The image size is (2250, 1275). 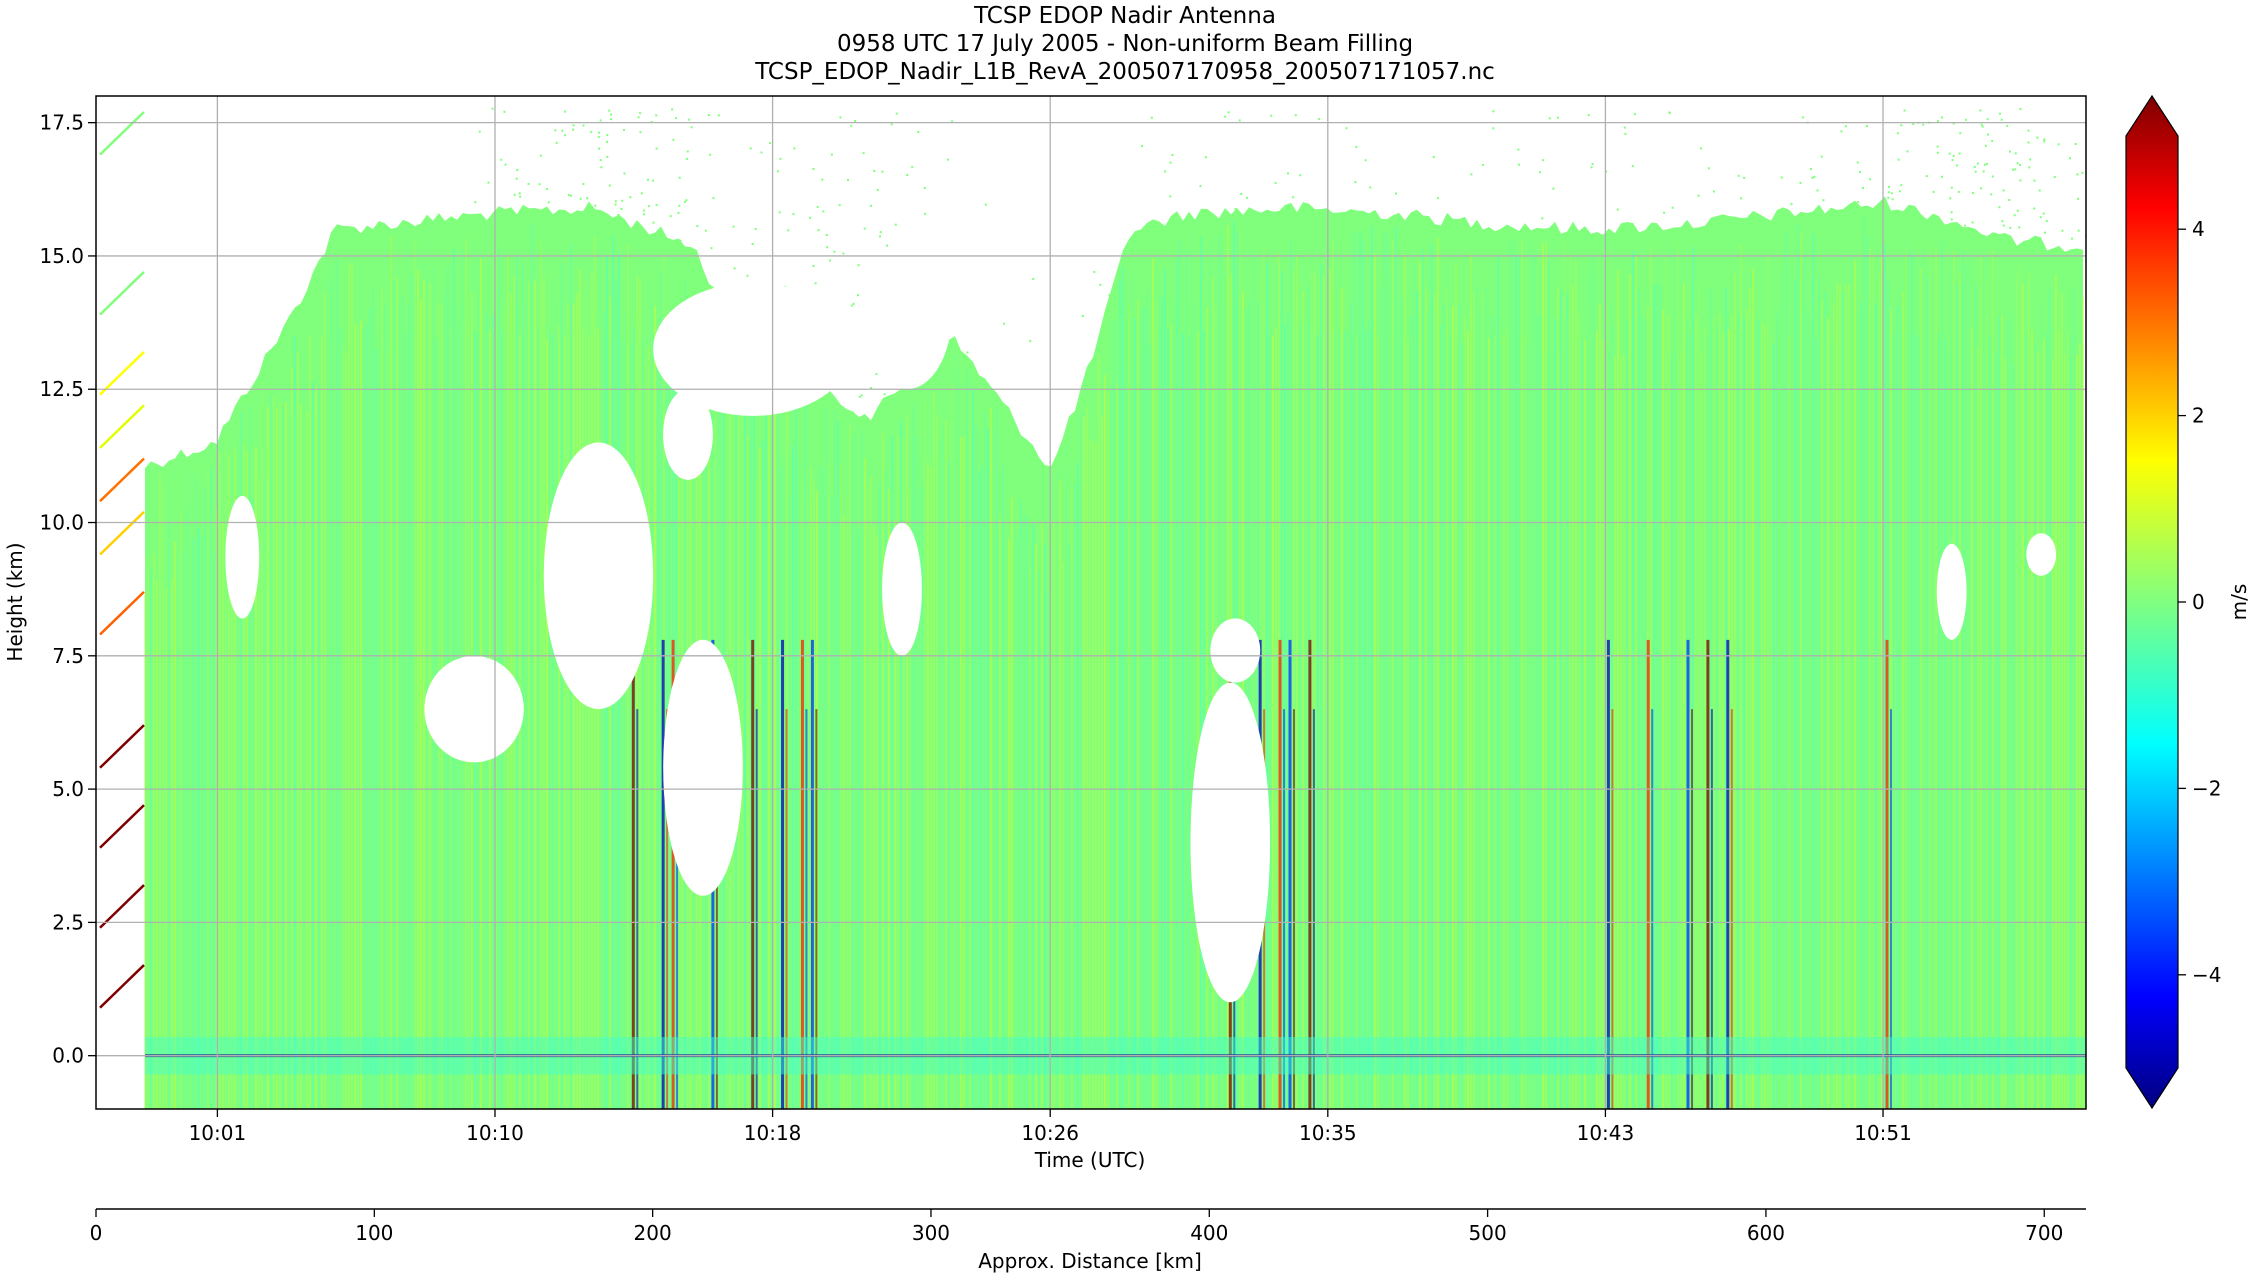 What do you see at coordinates (1090, 1160) in the screenshot?
I see `x-axis-label: Time (UTC)` at bounding box center [1090, 1160].